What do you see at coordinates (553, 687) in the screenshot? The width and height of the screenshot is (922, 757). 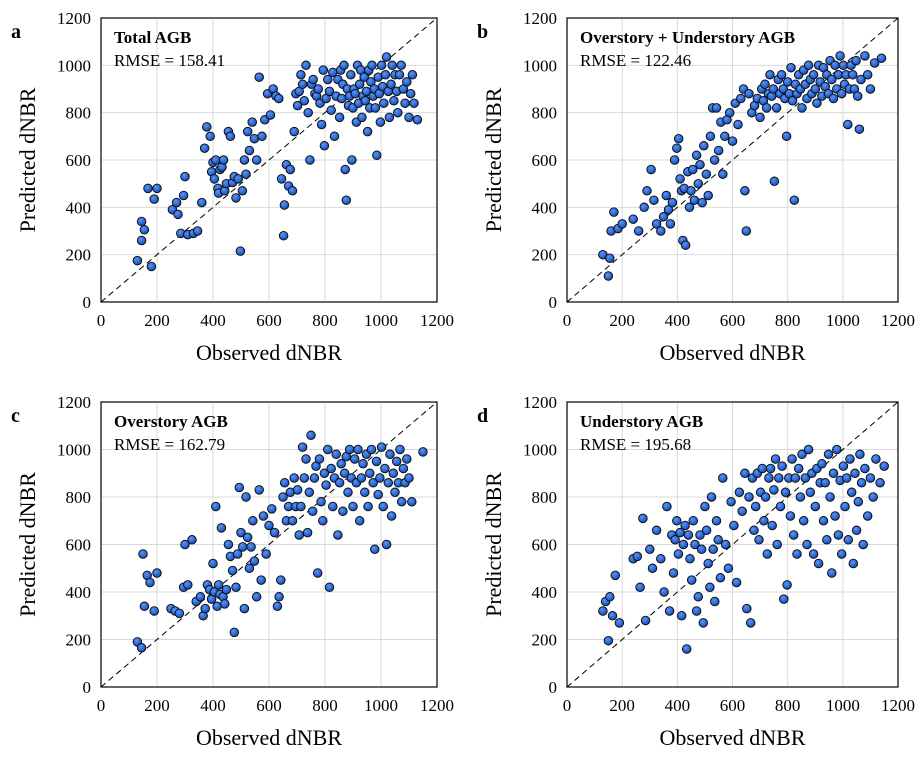 I see `y-tick-label: 0` at bounding box center [553, 687].